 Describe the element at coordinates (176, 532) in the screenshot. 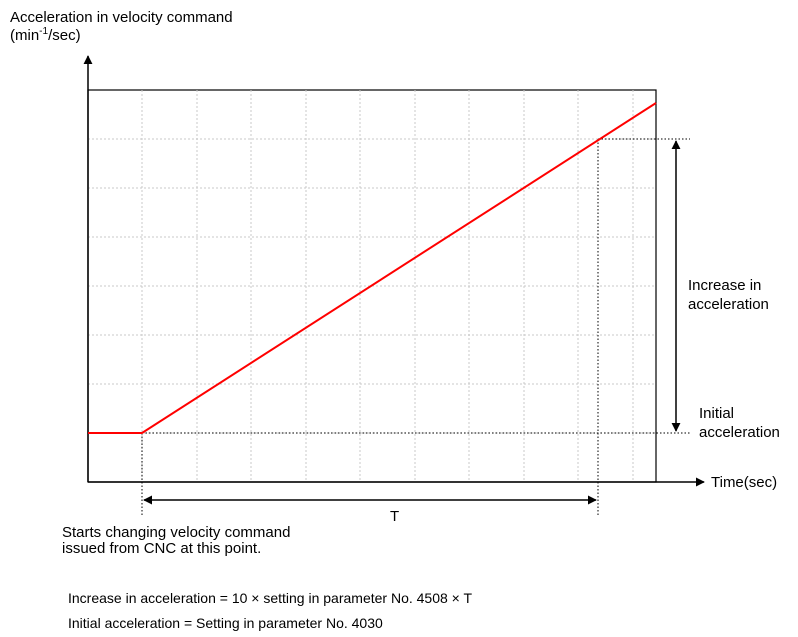

I see `start-note-line1: Starts changing velocity command` at that location.